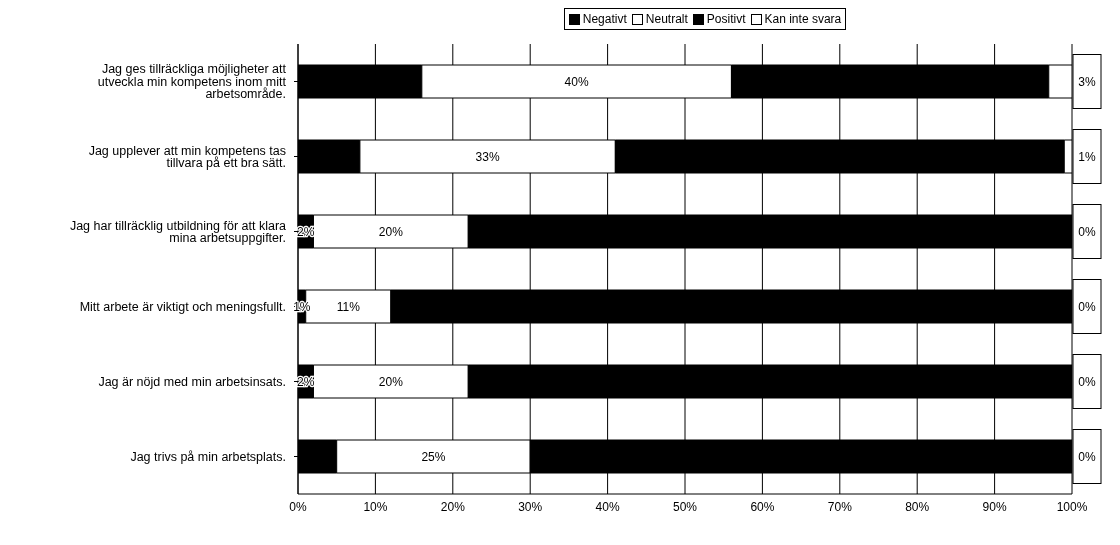 The image size is (1120, 545). What do you see at coordinates (725, 19) in the screenshot?
I see `legend-label: Positivt` at bounding box center [725, 19].